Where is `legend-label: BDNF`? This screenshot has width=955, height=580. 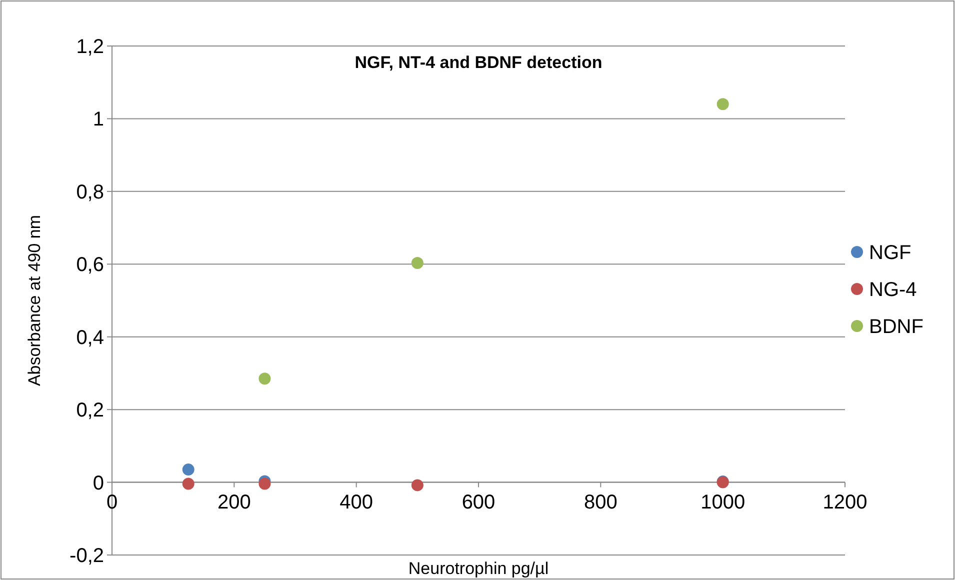 legend-label: BDNF is located at coordinates (896, 327).